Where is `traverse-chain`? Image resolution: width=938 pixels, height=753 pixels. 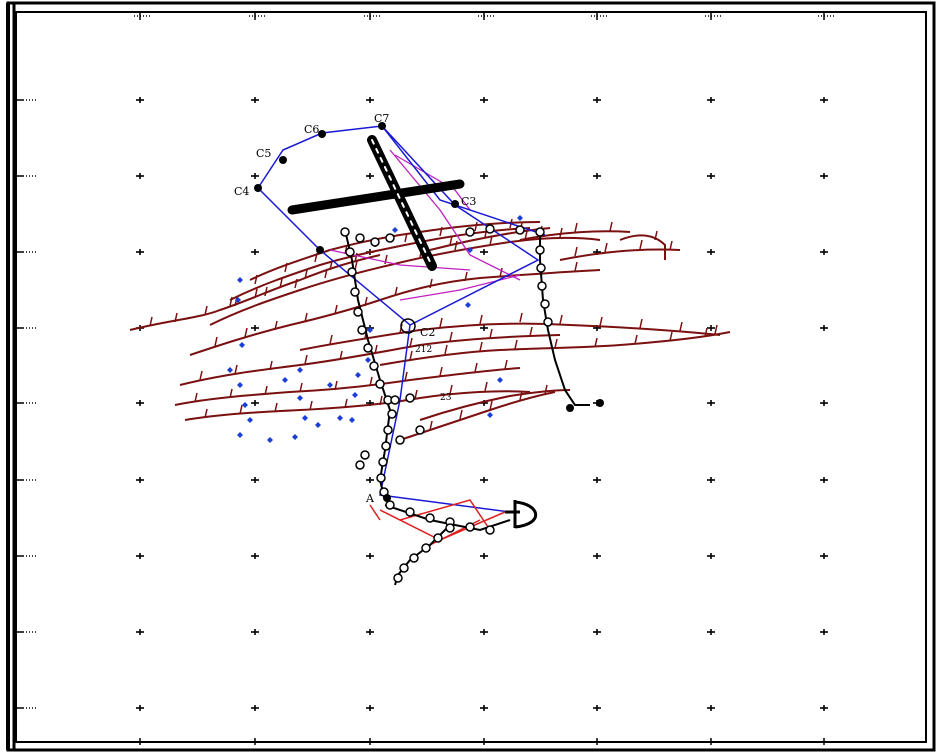 traverse-chain is located at coordinates (467, 407).